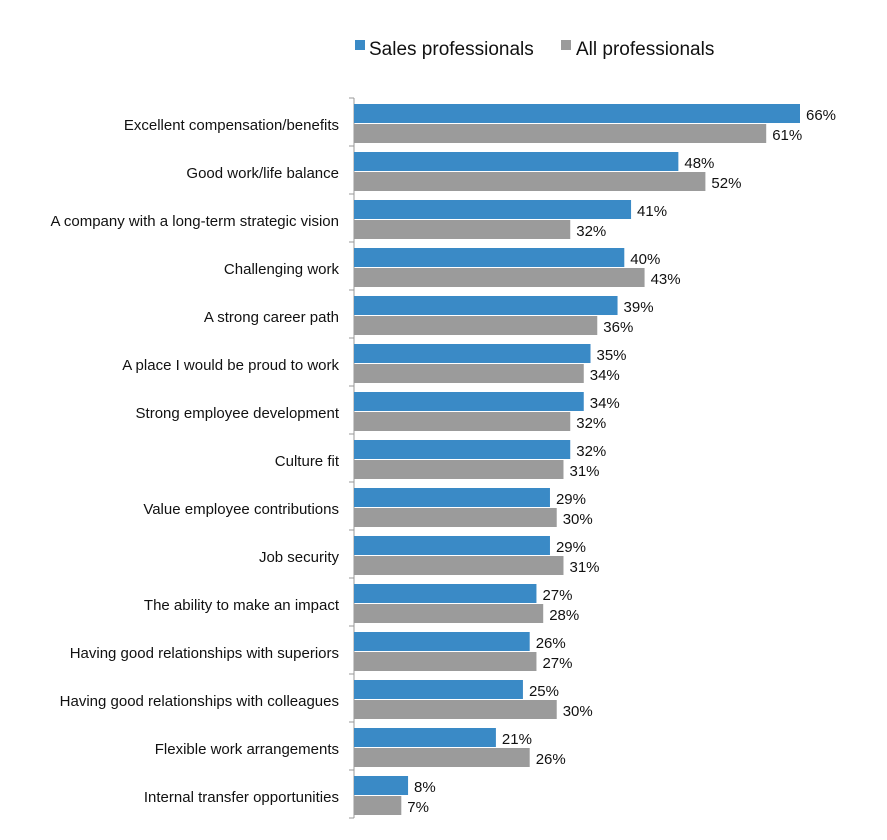 The image size is (887, 840). What do you see at coordinates (282, 269) in the screenshot?
I see `category-label: Challenging work` at bounding box center [282, 269].